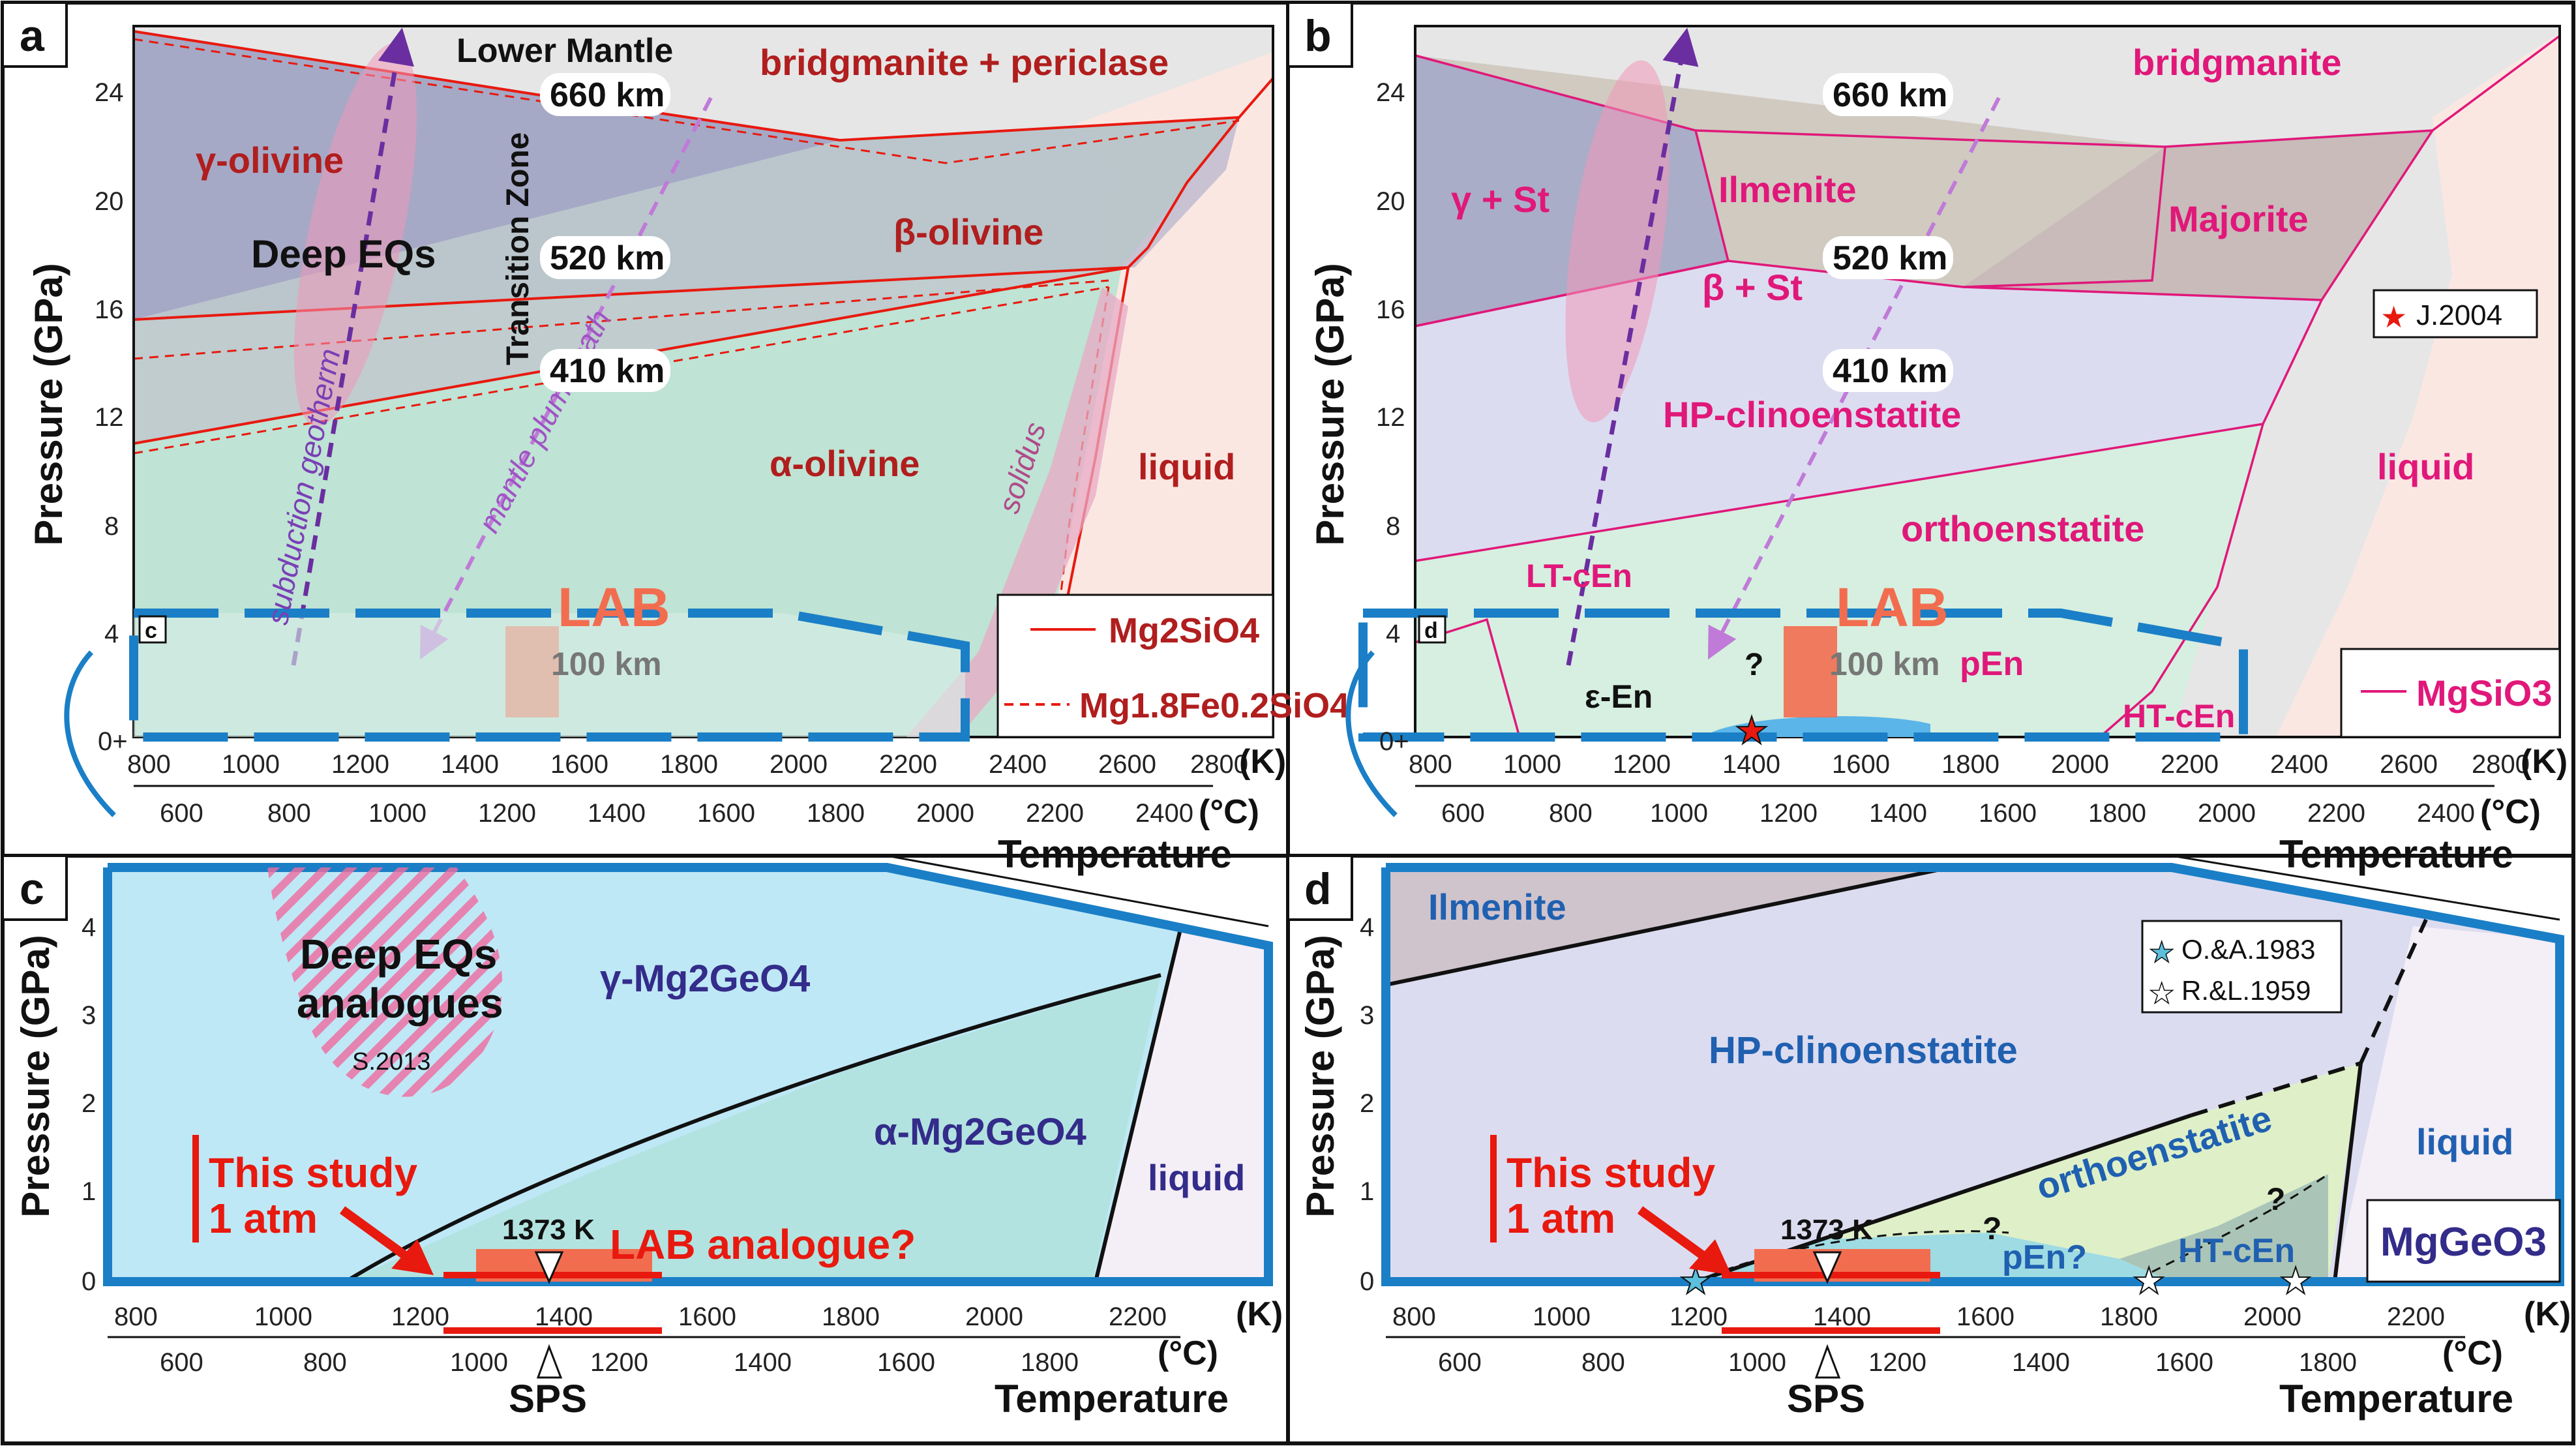  What do you see at coordinates (1115, 854) in the screenshot?
I see `a-x-title: Temperature` at bounding box center [1115, 854].